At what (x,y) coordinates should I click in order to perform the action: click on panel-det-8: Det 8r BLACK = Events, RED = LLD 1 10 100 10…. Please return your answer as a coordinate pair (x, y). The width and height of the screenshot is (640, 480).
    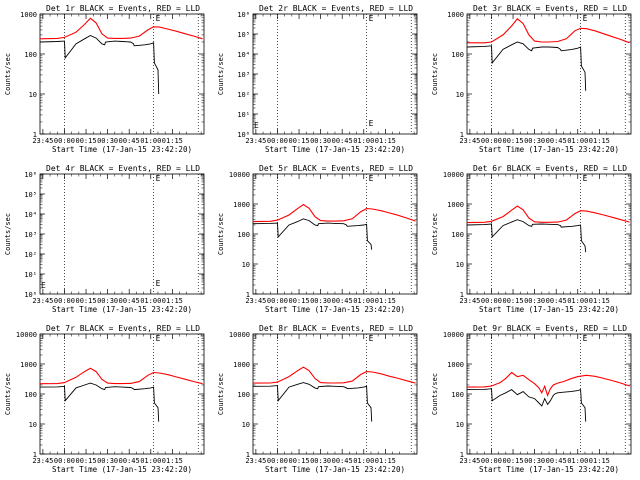
    Looking at the image, I should click on (317, 399).